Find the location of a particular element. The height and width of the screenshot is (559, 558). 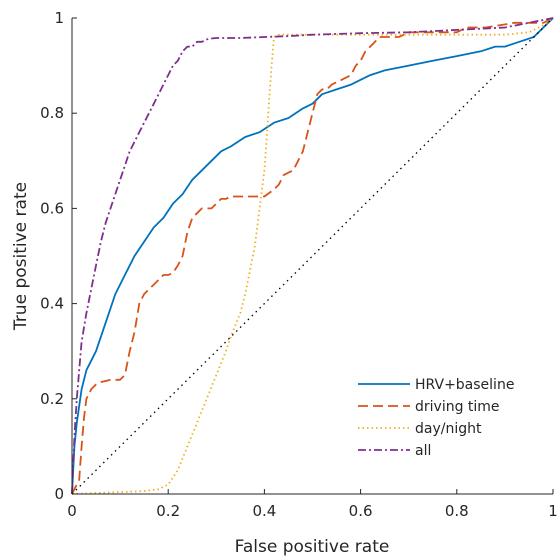

y-tick-label: 0.8 is located at coordinates (52, 113).